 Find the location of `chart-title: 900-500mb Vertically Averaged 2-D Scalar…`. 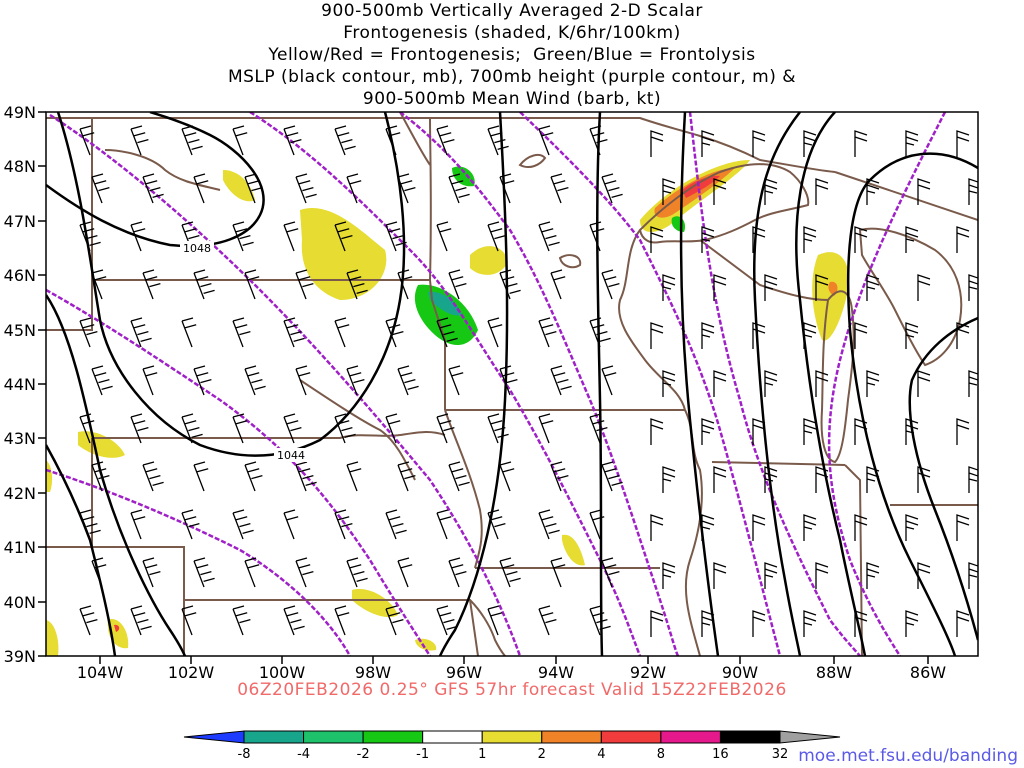

chart-title: 900-500mb Vertically Averaged 2-D Scalar… is located at coordinates (512, 55).